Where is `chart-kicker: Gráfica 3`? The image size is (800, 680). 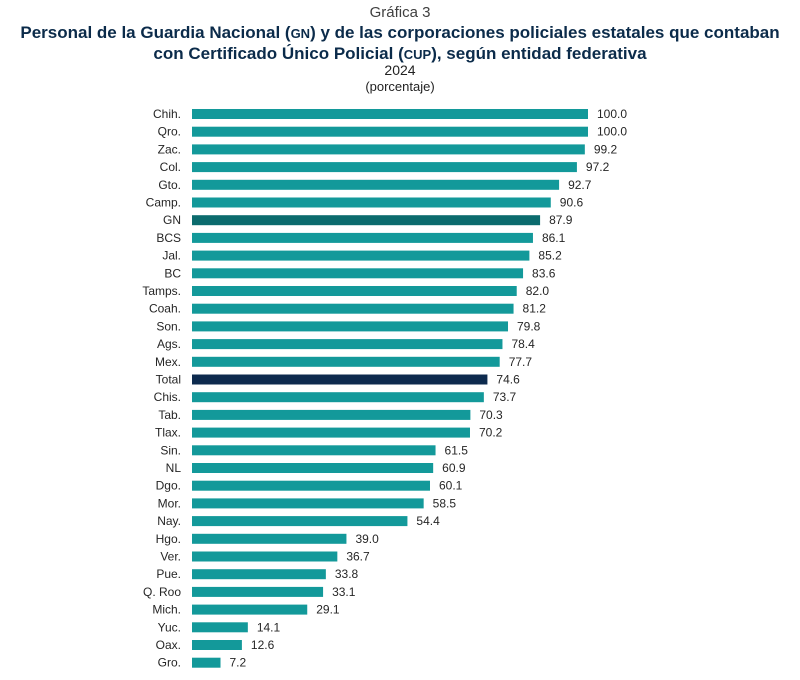 chart-kicker: Gráfica 3 is located at coordinates (400, 12).